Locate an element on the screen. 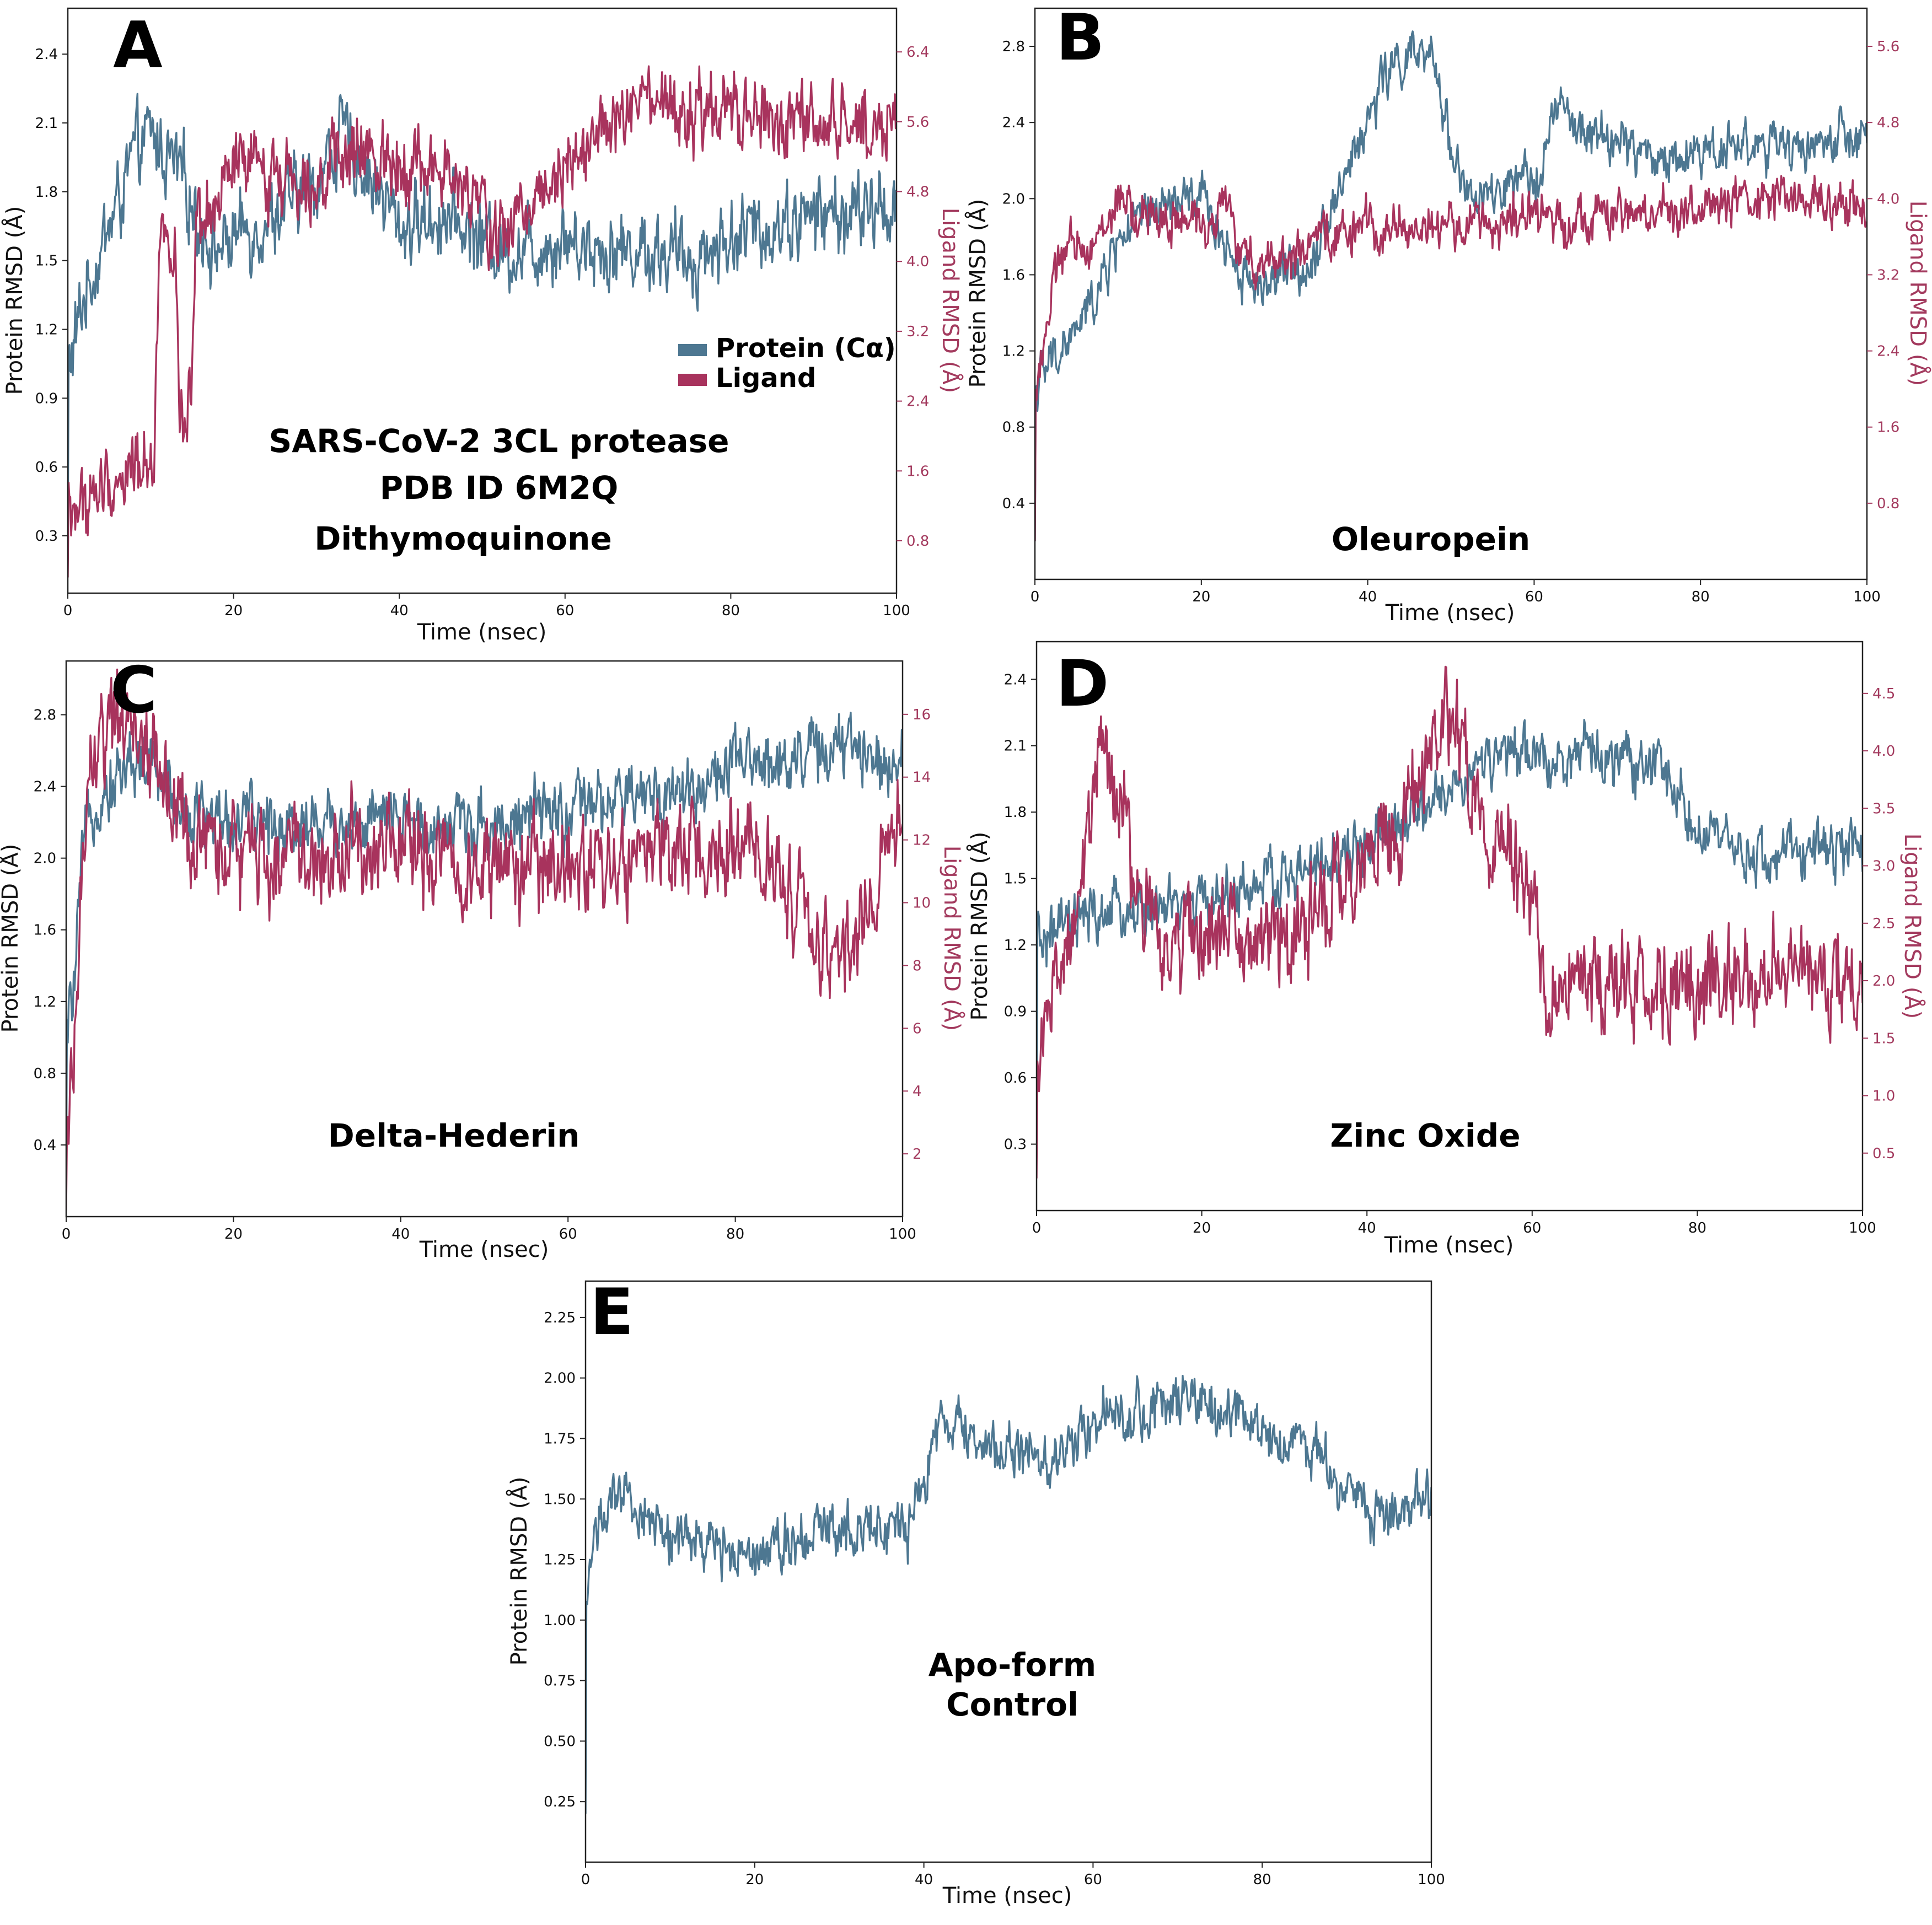  panel-label: E is located at coordinates (612, 1312).